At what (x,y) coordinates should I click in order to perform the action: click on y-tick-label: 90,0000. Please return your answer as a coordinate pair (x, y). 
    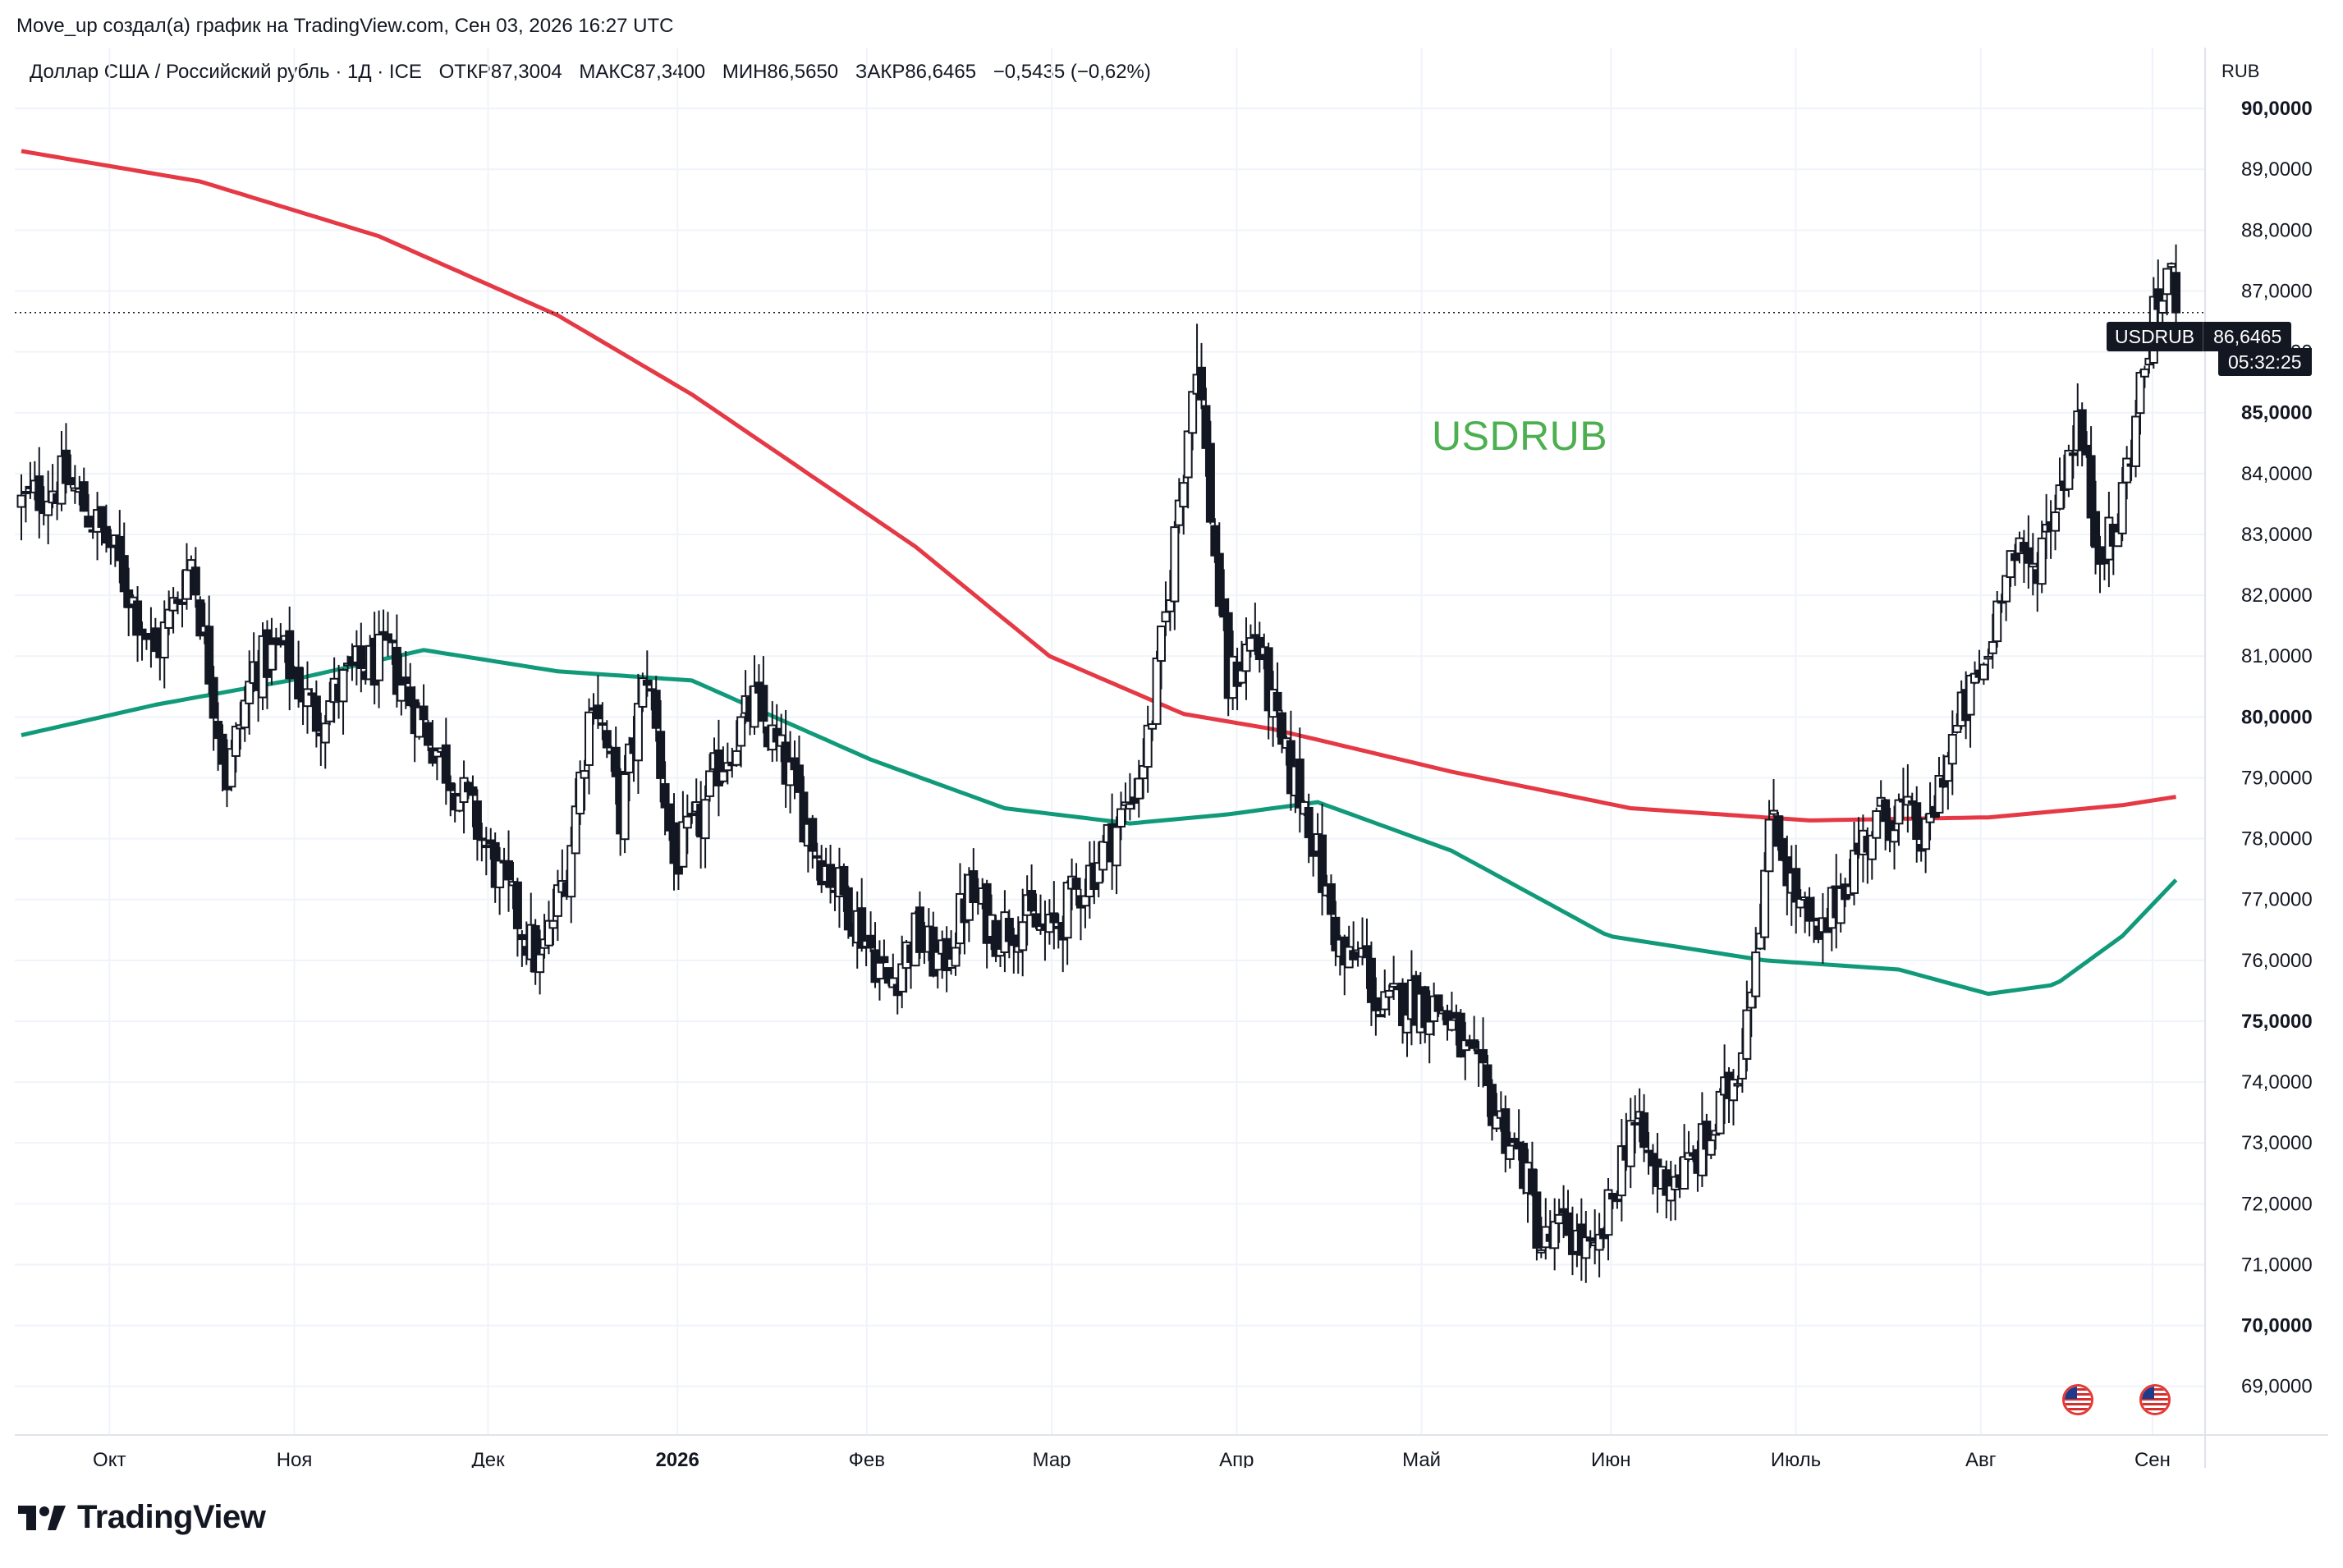
    Looking at the image, I should click on (2277, 109).